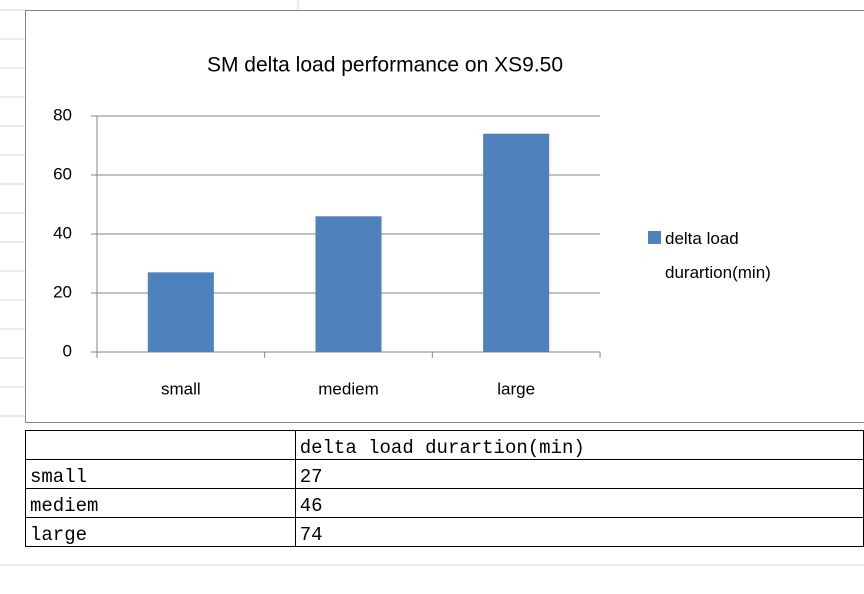  I want to click on legend-label: delta load durartion(min), so click(718, 255).